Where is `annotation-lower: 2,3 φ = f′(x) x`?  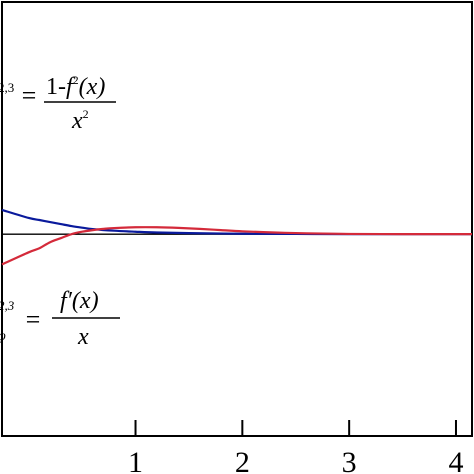 annotation-lower: 2,3 φ = f′(x) x is located at coordinates (60, 319).